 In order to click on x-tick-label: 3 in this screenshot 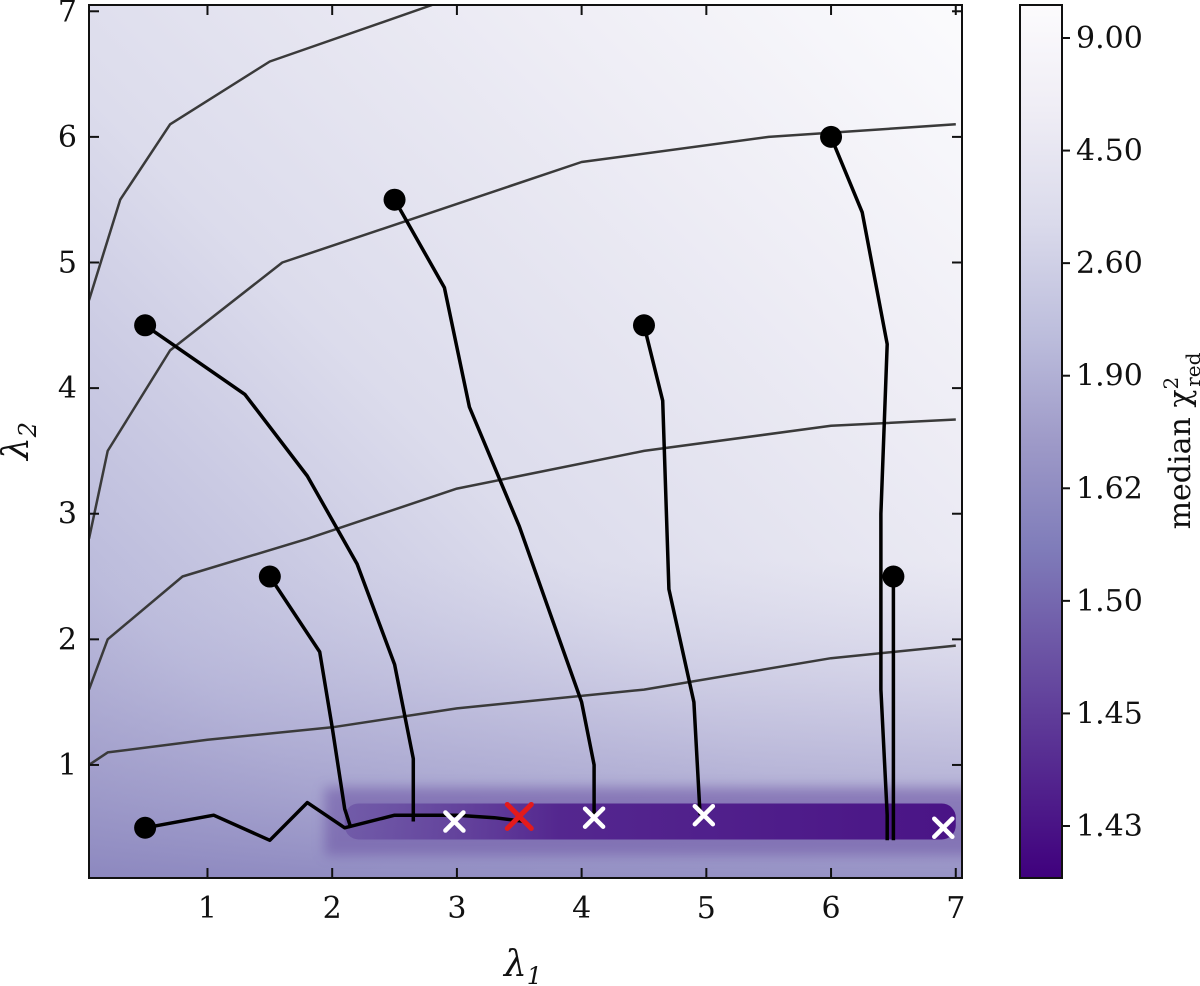, I will do `click(456, 908)`.